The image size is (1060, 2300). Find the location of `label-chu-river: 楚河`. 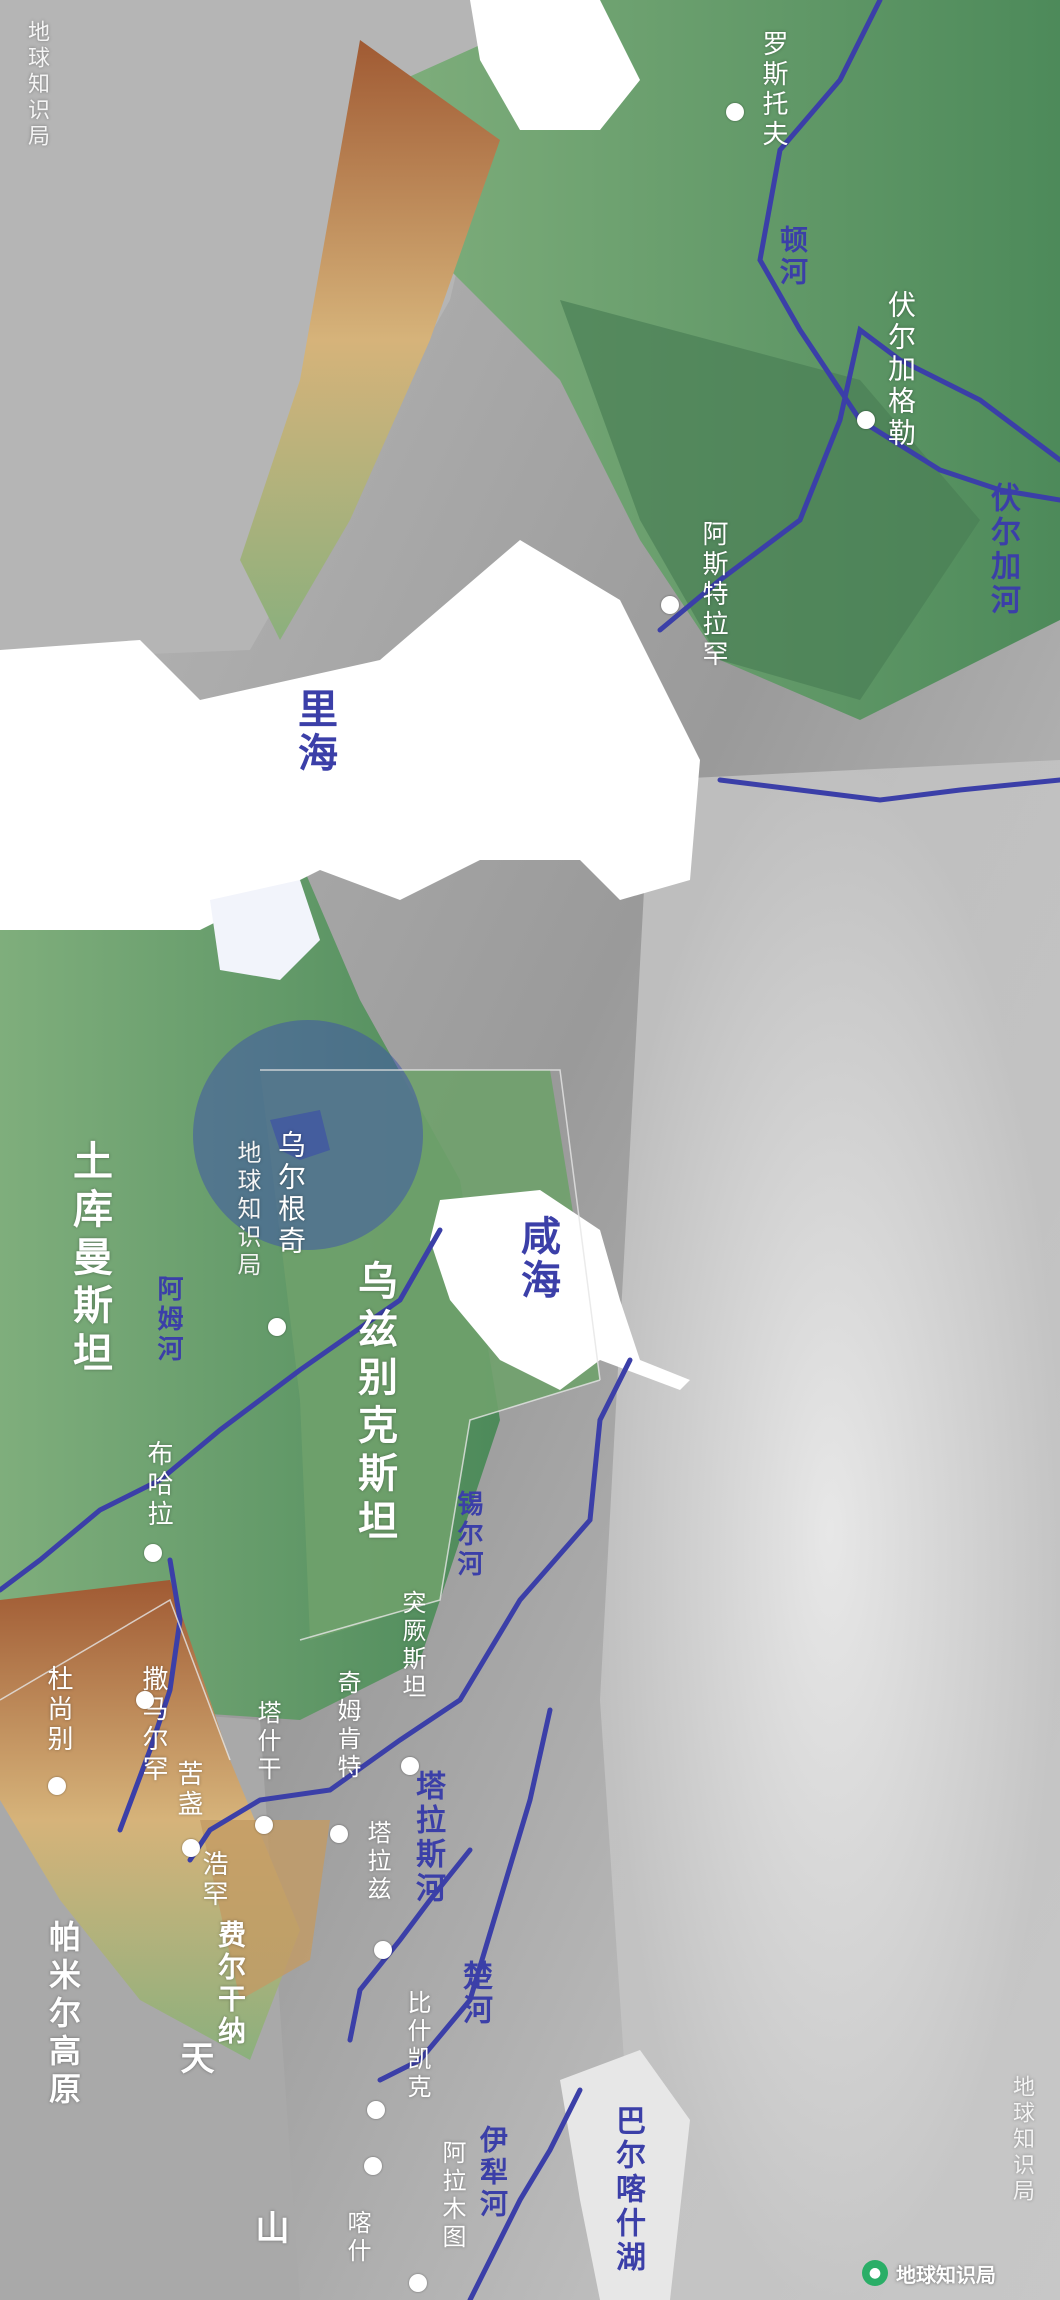

label-chu-river: 楚河 is located at coordinates (474, 1994).